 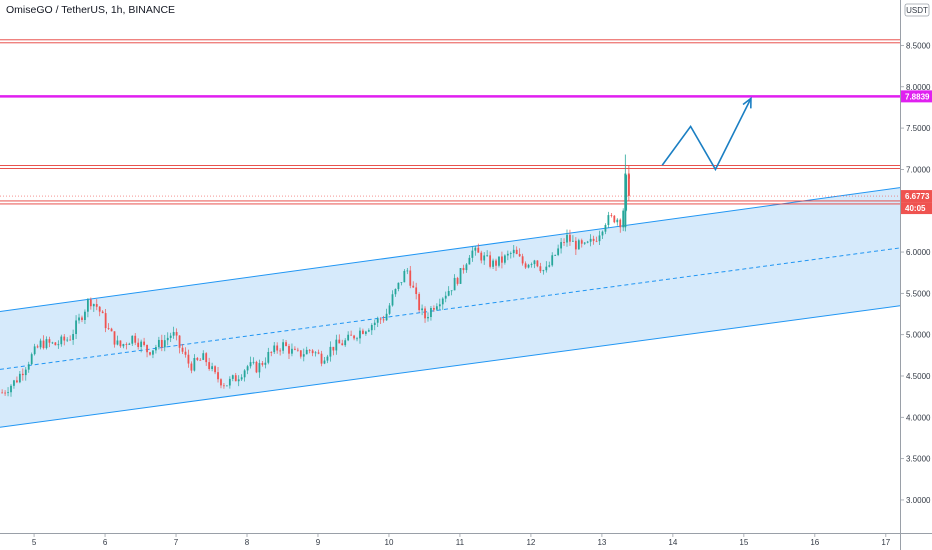 What do you see at coordinates (601, 542) in the screenshot?
I see `x-tick-label: 13` at bounding box center [601, 542].